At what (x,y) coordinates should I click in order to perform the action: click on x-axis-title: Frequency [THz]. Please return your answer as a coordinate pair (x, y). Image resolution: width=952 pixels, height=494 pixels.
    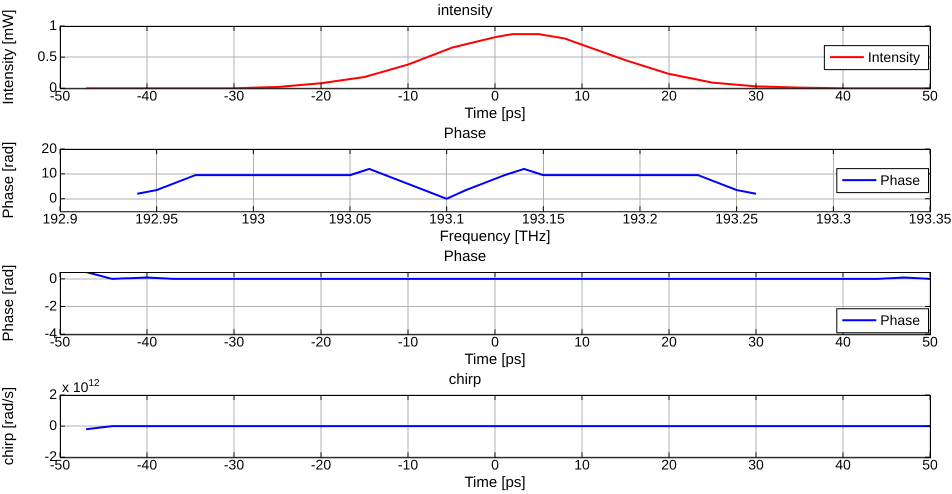
    Looking at the image, I should click on (495, 237).